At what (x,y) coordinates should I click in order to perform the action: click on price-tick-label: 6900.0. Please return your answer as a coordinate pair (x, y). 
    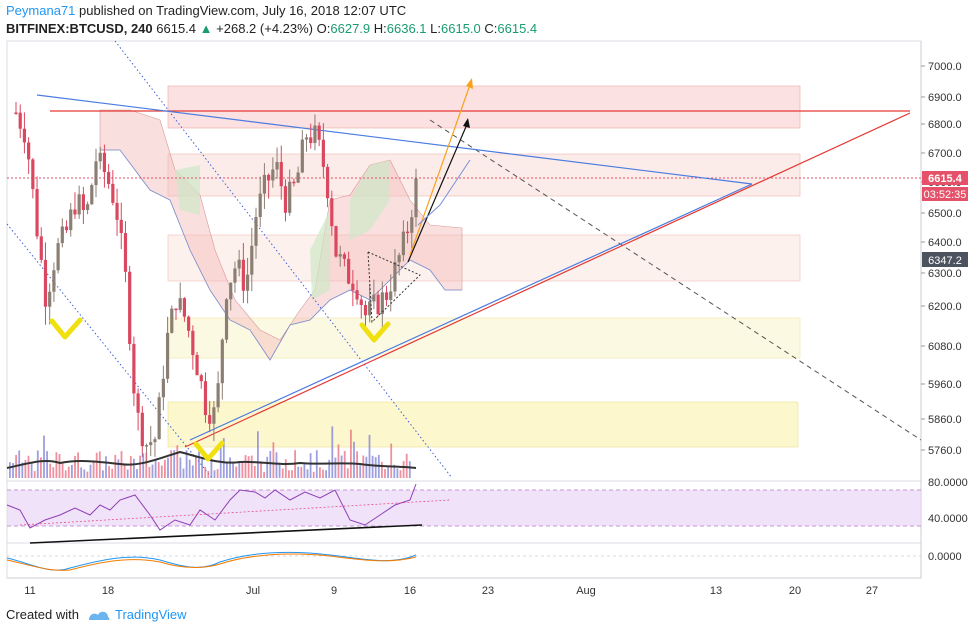
    Looking at the image, I should click on (945, 98).